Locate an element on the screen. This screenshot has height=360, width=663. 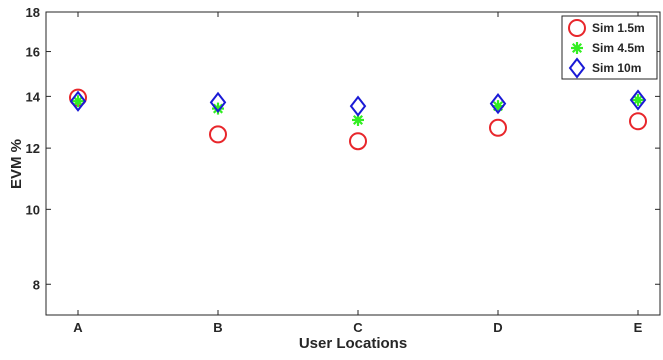
legend-label: Sim 4.5m is located at coordinates (618, 48).